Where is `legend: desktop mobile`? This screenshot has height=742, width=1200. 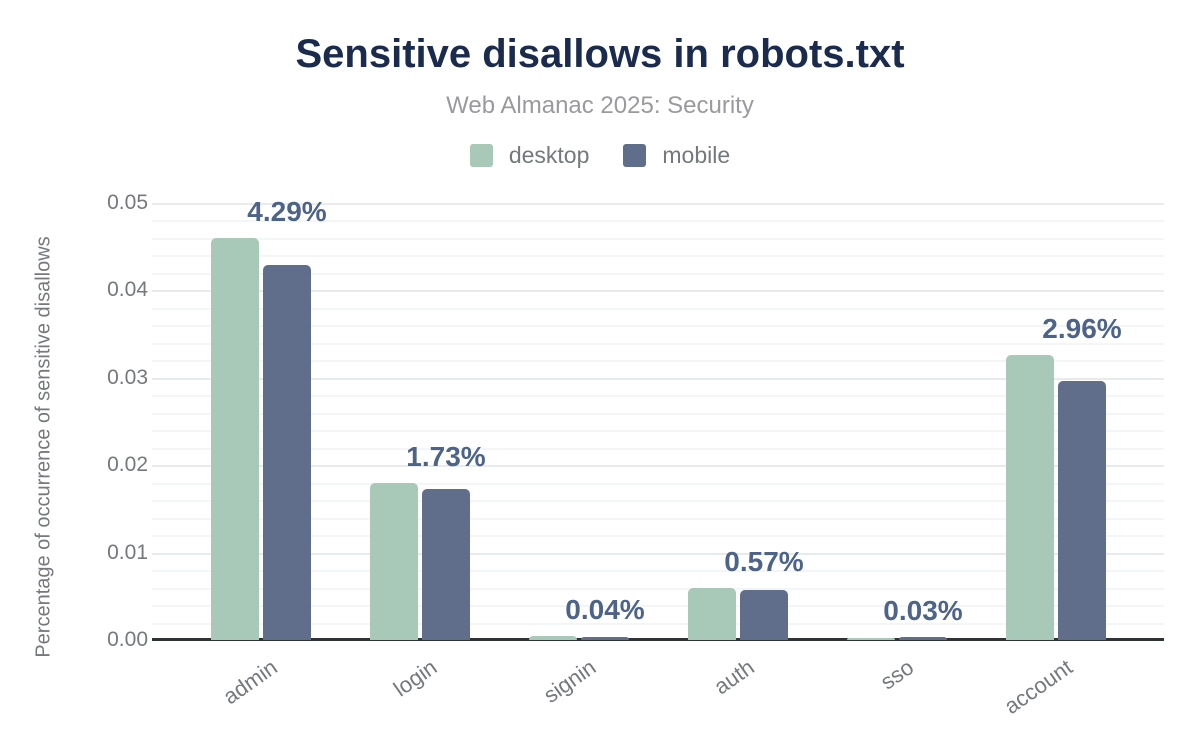 legend: desktop mobile is located at coordinates (600, 155).